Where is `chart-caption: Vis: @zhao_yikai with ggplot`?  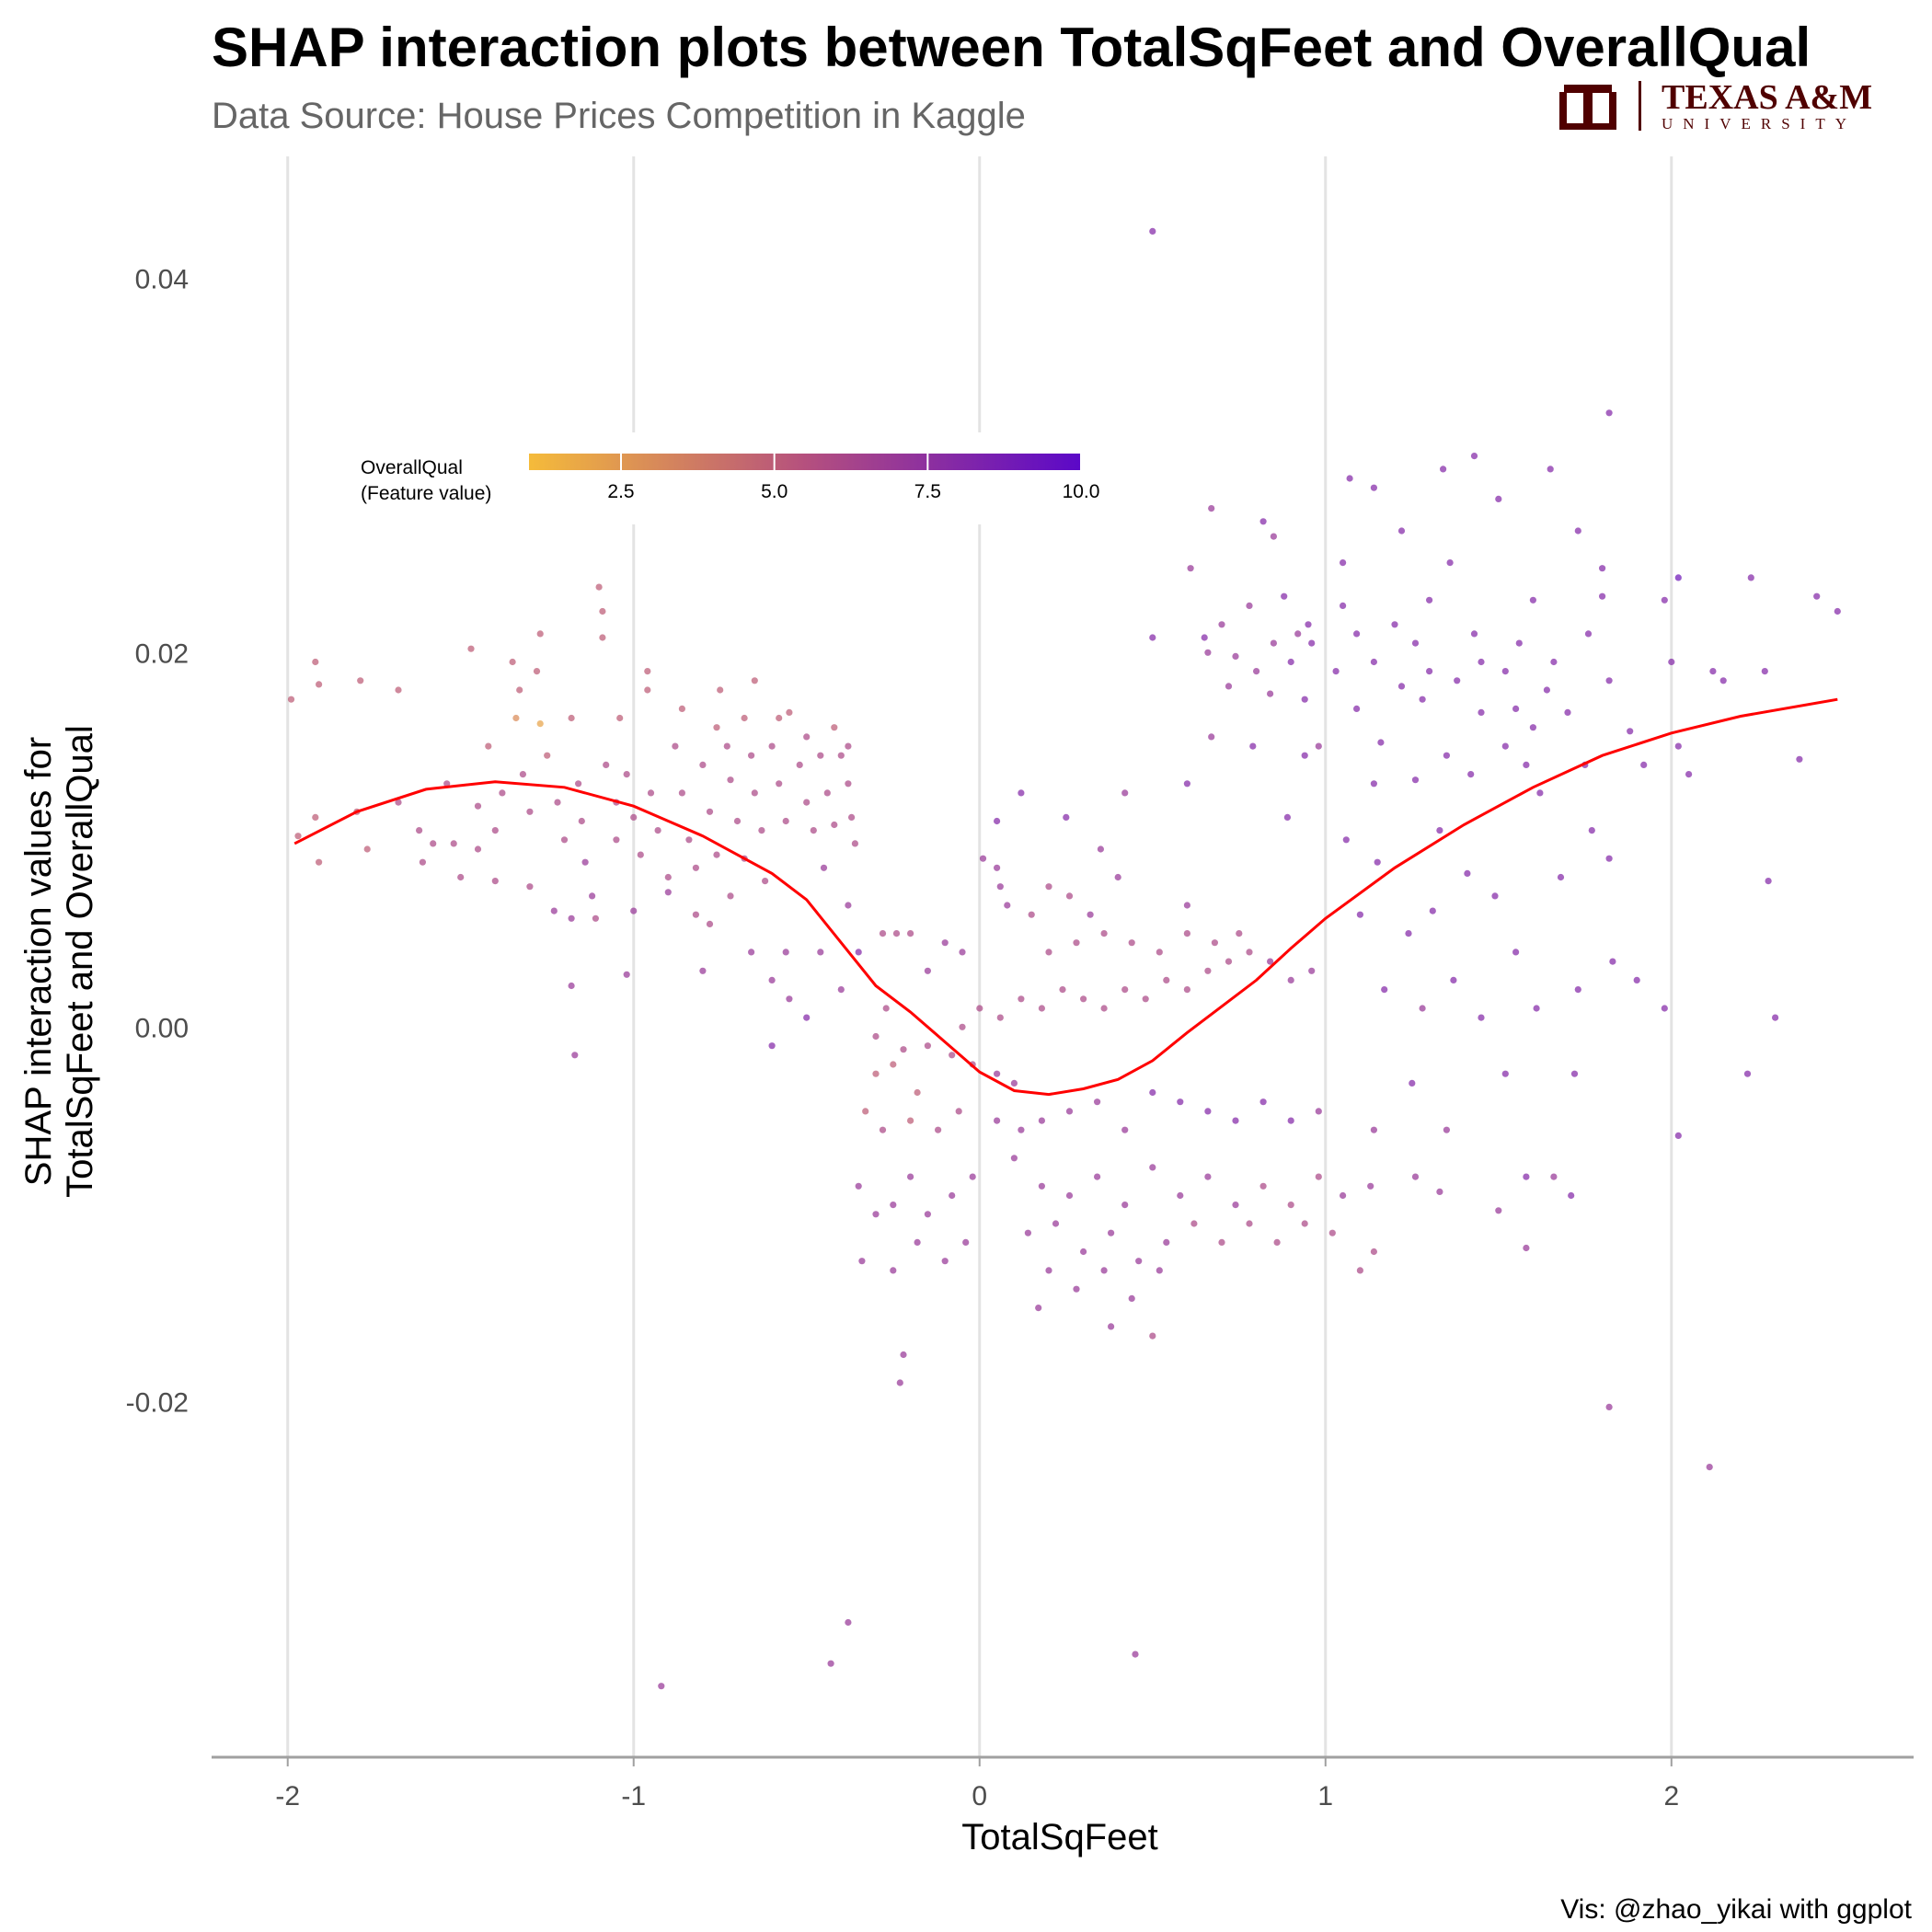
chart-caption: Vis: @zhao_yikai with ggplot is located at coordinates (1736, 1909).